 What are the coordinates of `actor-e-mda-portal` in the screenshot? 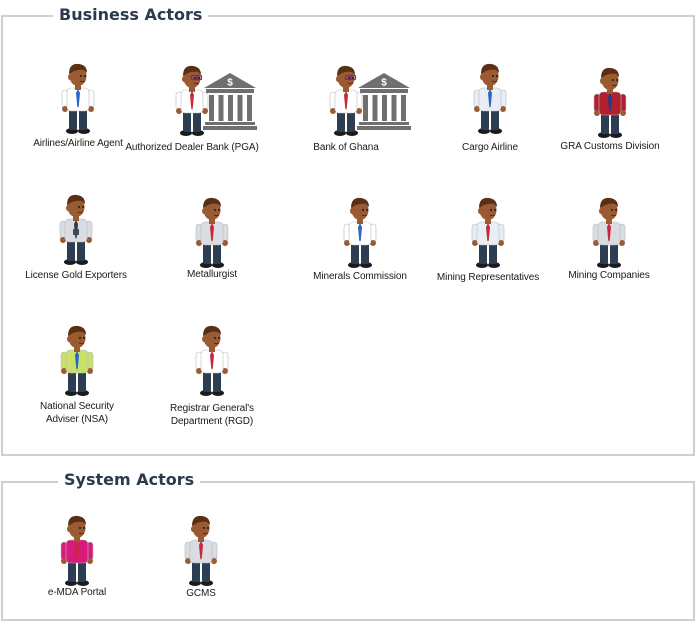 It's located at (77, 550).